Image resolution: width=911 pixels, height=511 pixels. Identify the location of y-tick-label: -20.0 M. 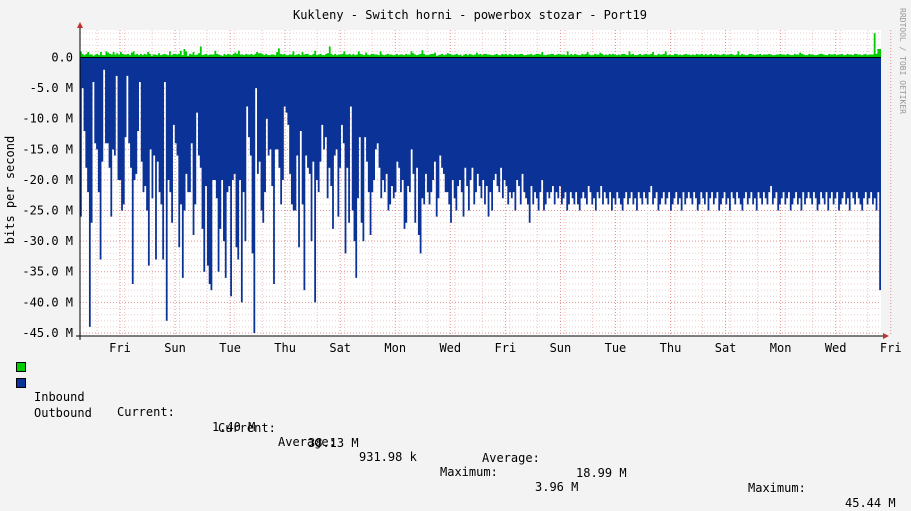
(47, 180).